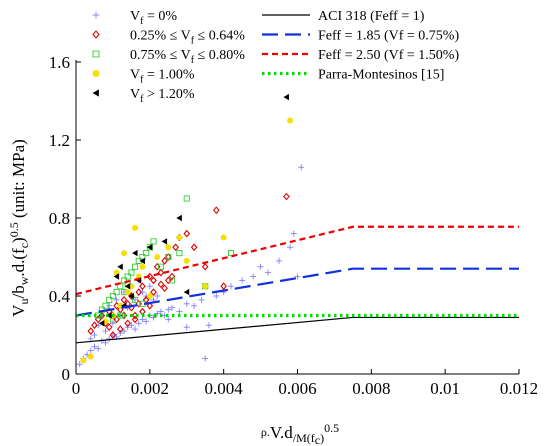 Image resolution: width=550 pixels, height=446 pixels. Describe the element at coordinates (297, 388) in the screenshot. I see `x-tick-label-3: 0.006` at that location.